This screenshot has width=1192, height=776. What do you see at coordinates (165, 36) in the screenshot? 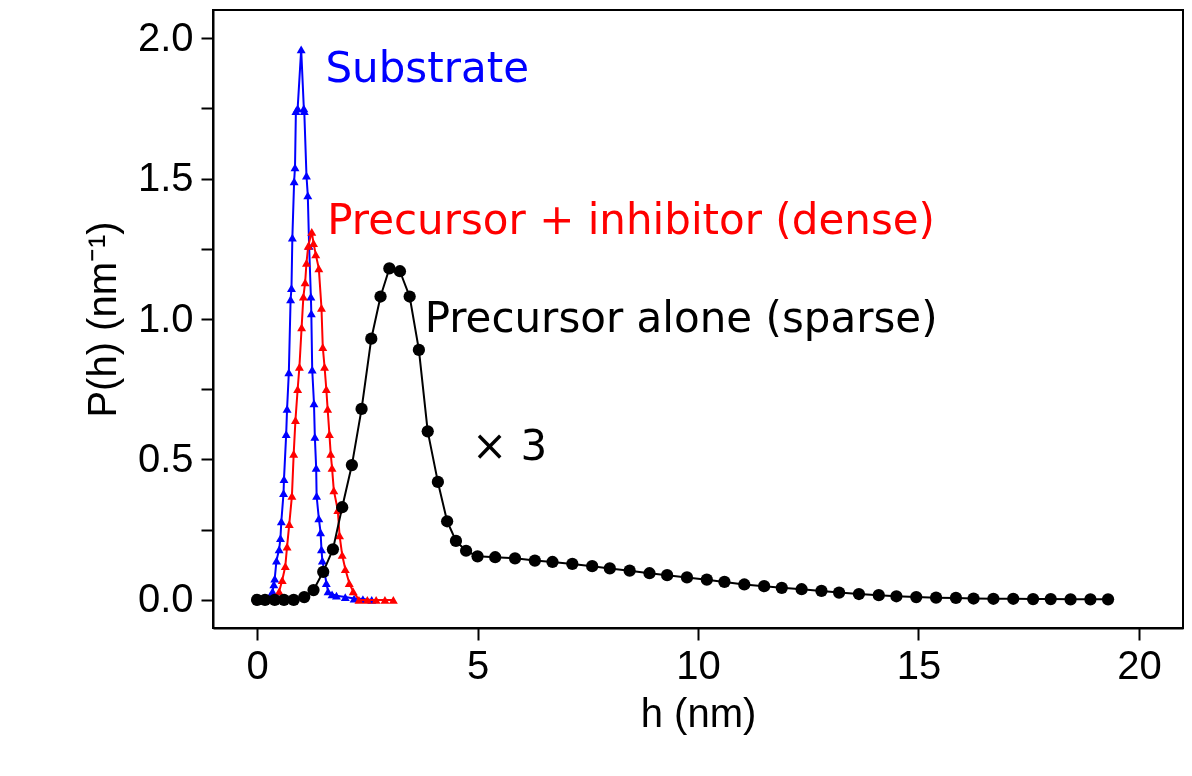
I see `y-tick-label: 2.0` at bounding box center [165, 36].